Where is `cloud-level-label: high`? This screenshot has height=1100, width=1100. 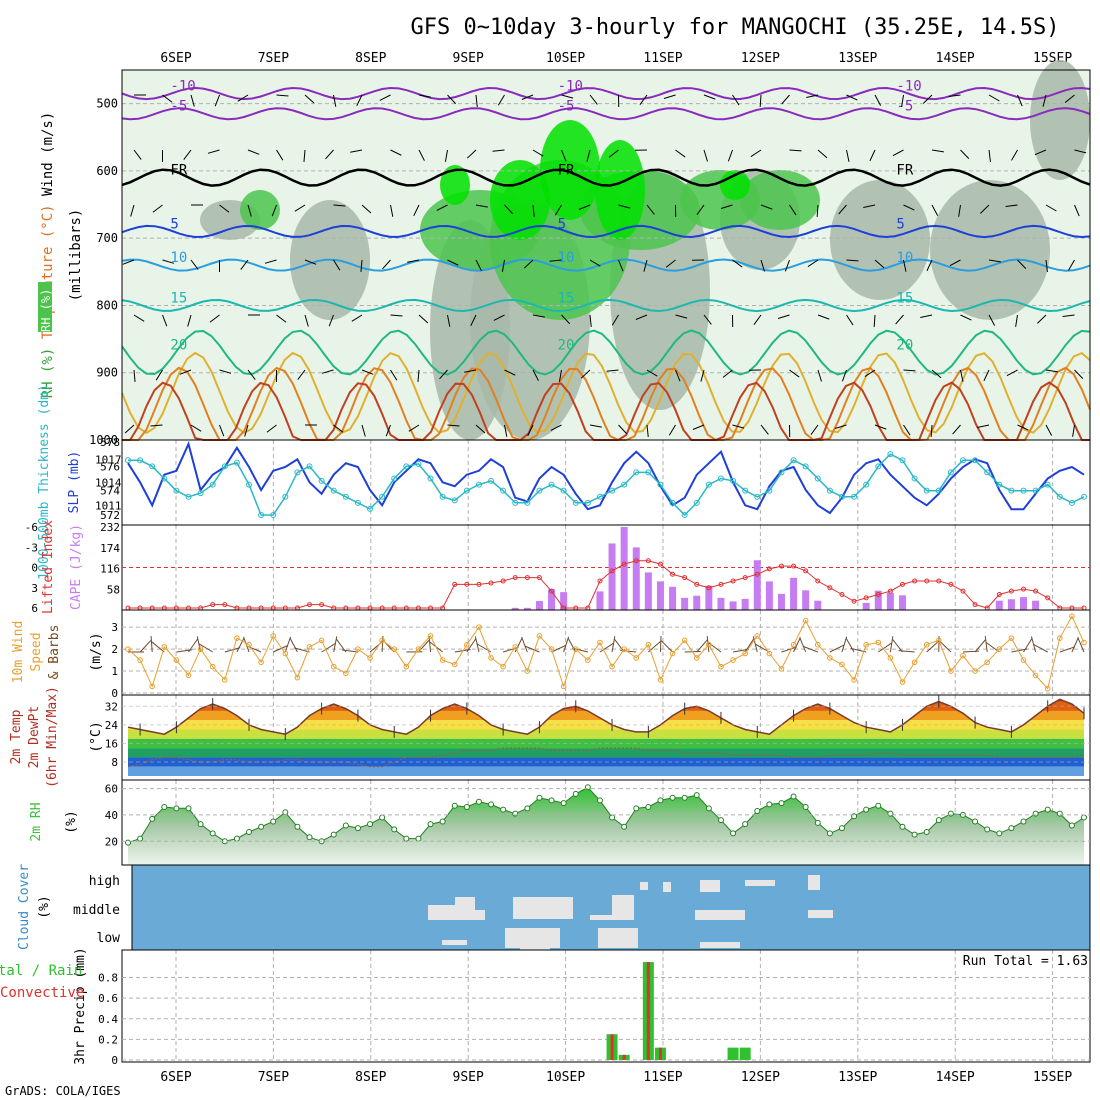 cloud-level-label: high is located at coordinates (104, 881).